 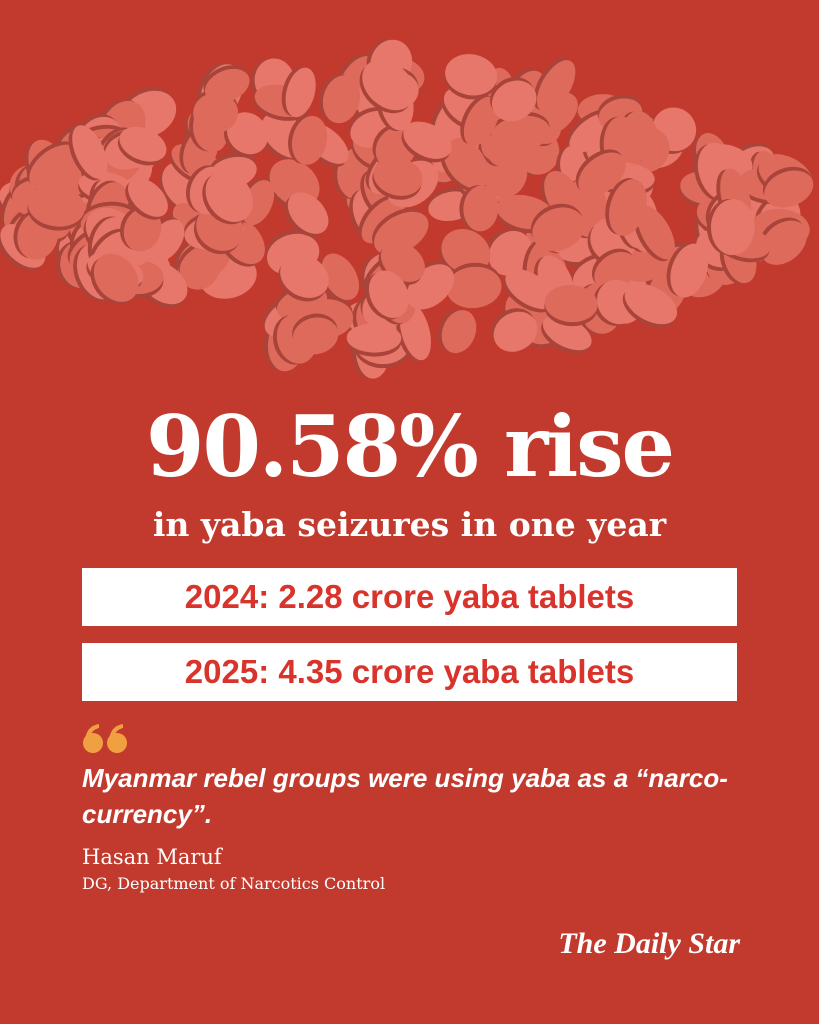 I want to click on quote-role: DG, Department of Narcotics Control, so click(x=234, y=883).